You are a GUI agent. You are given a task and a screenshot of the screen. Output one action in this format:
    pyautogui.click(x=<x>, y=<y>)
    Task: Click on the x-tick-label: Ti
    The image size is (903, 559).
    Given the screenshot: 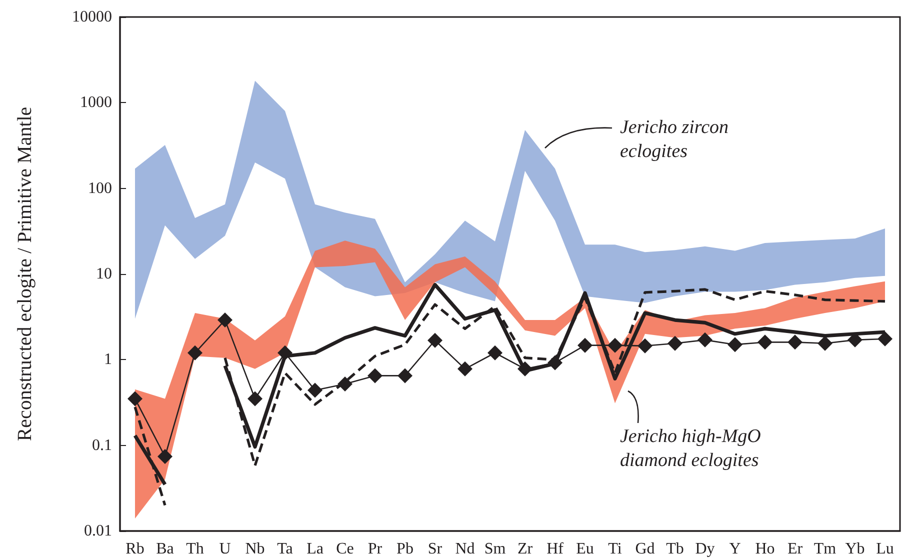 What is the action you would take?
    pyautogui.click(x=615, y=549)
    